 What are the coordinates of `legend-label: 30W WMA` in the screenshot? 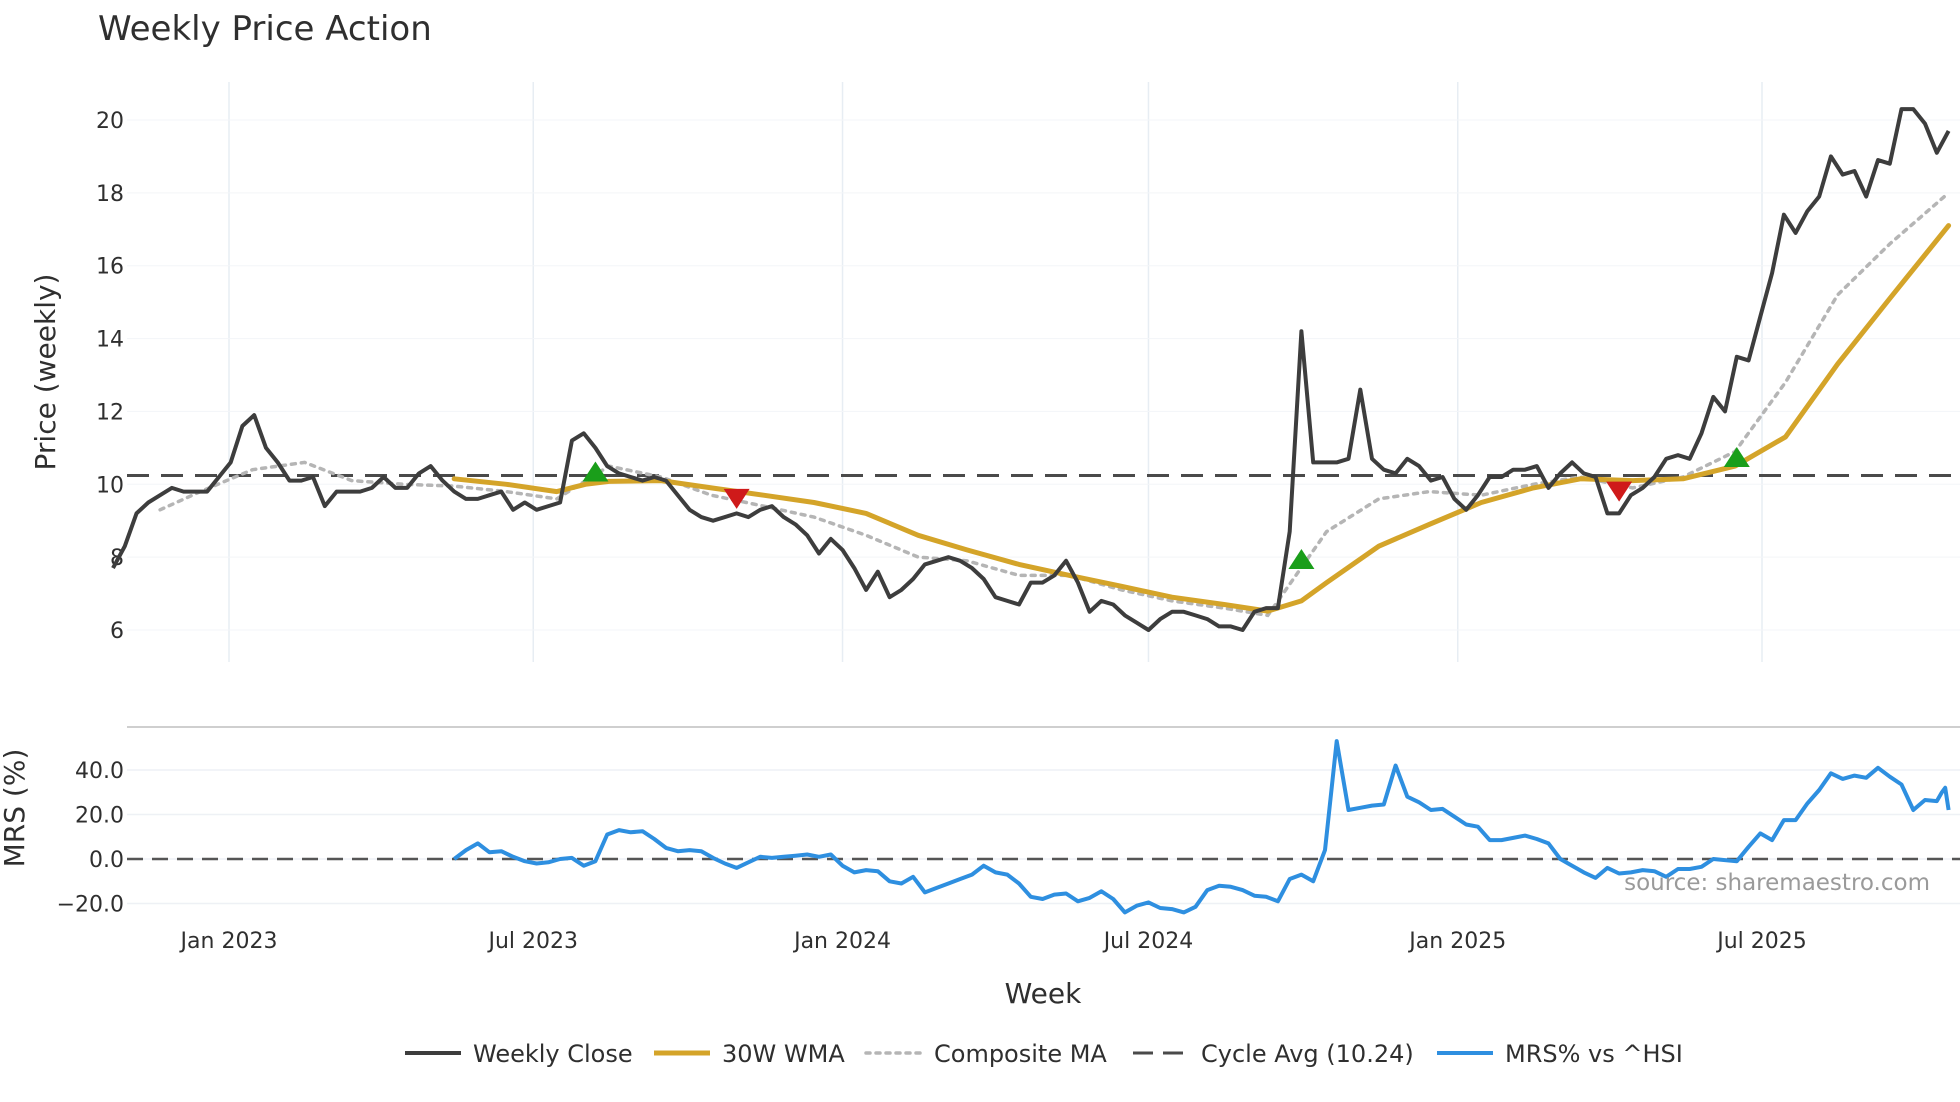 It's located at (783, 1054).